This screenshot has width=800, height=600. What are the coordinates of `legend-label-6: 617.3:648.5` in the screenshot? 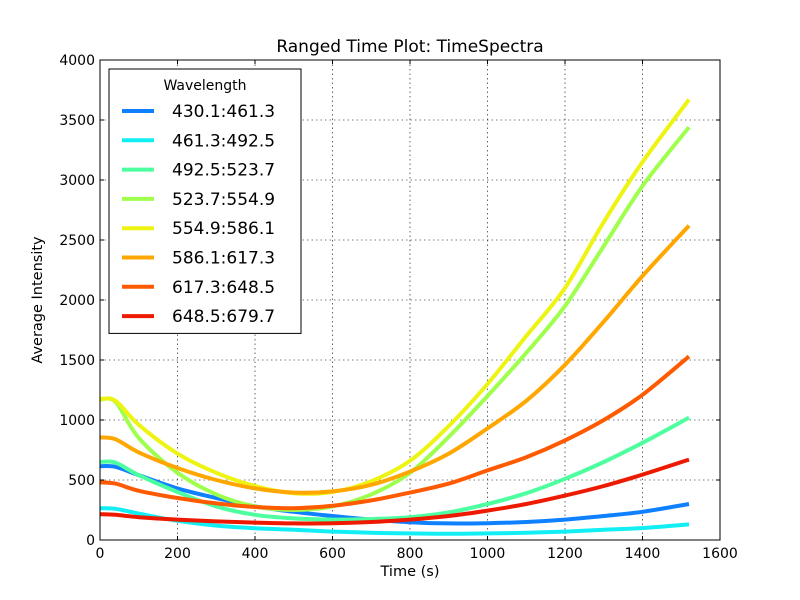 It's located at (223, 288).